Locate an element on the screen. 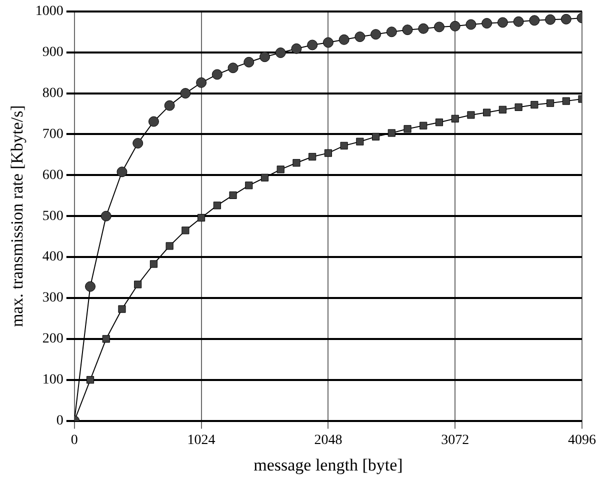  x-tick-label: 4096 is located at coordinates (582, 440).